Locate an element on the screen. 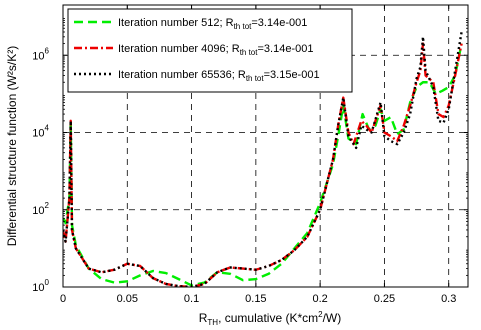 The height and width of the screenshot is (330, 481). x-tick-label: 0.2 is located at coordinates (319, 299).